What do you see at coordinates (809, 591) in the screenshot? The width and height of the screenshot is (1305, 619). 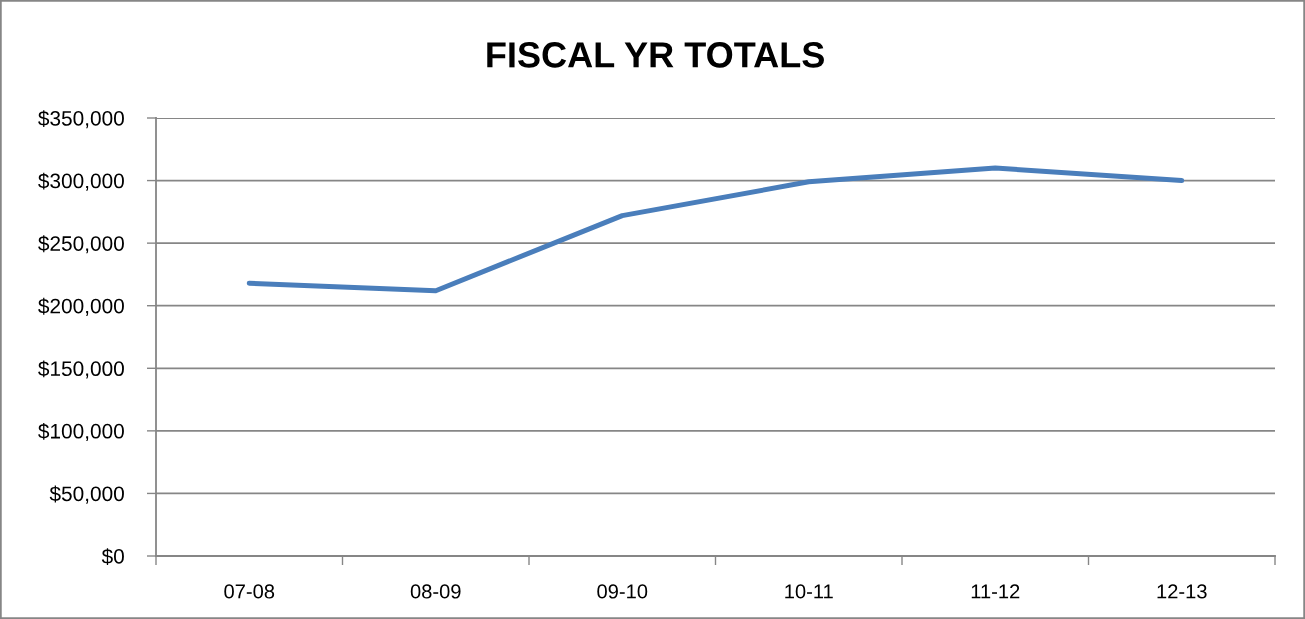 I see `x-tick-label: 10-11` at bounding box center [809, 591].